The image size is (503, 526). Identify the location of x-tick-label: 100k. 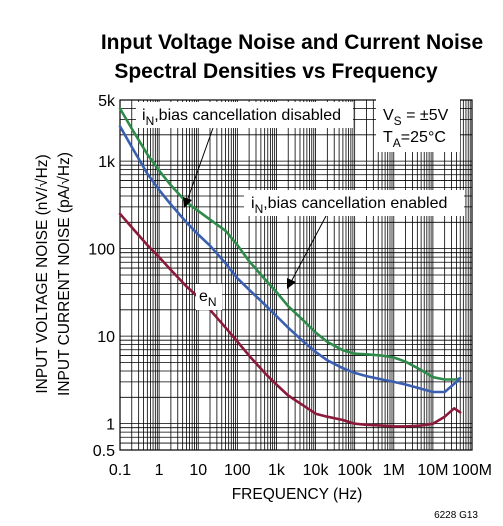
(355, 470).